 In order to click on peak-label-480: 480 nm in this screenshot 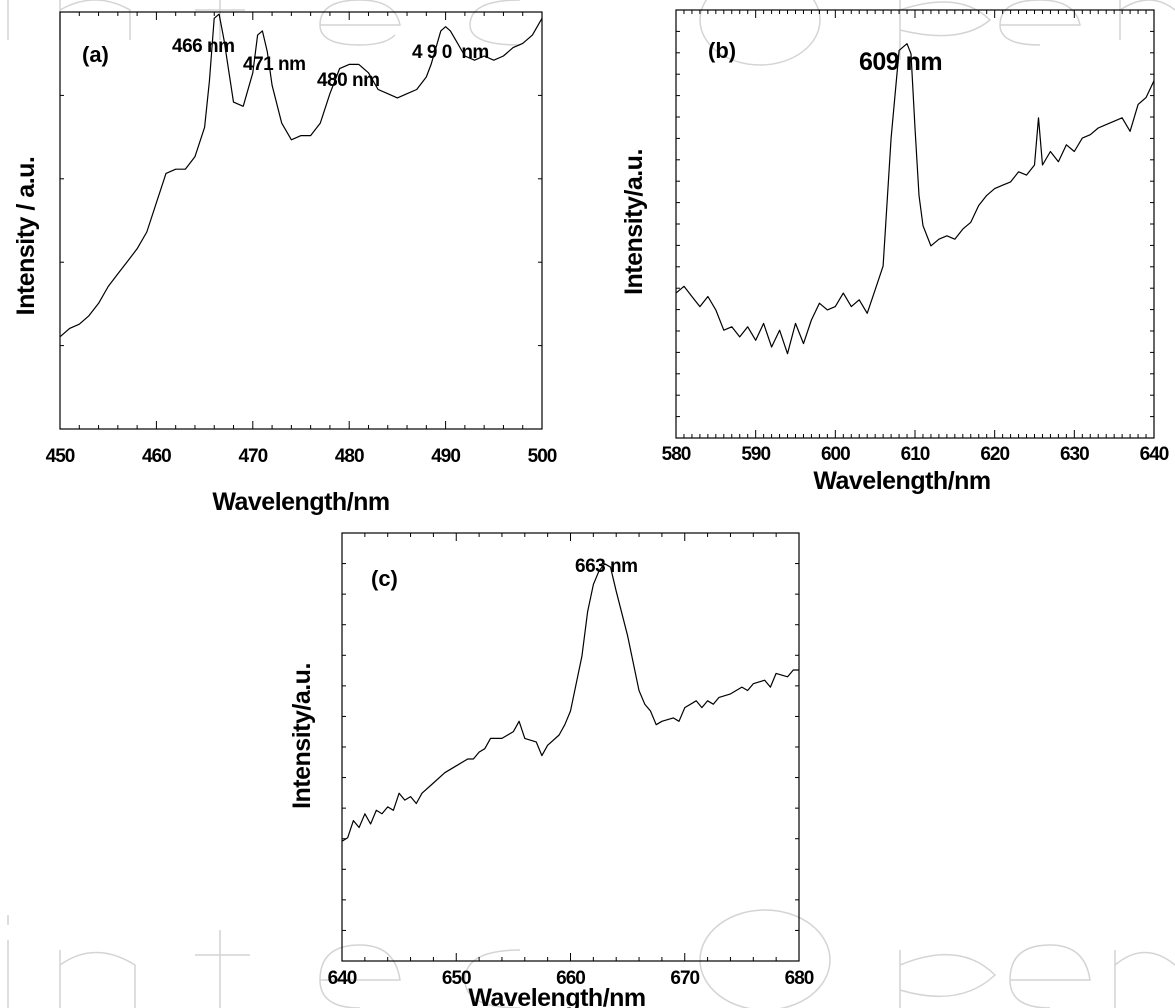, I will do `click(348, 80)`.